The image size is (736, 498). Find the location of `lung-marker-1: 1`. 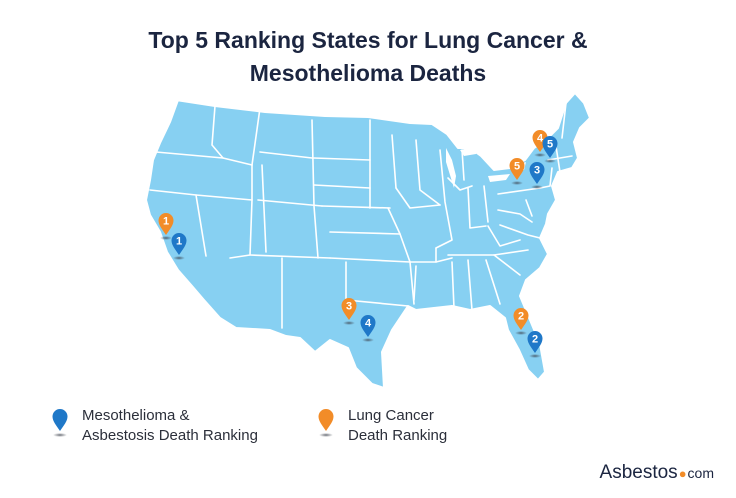

lung-marker-1: 1 is located at coordinates (166, 224).